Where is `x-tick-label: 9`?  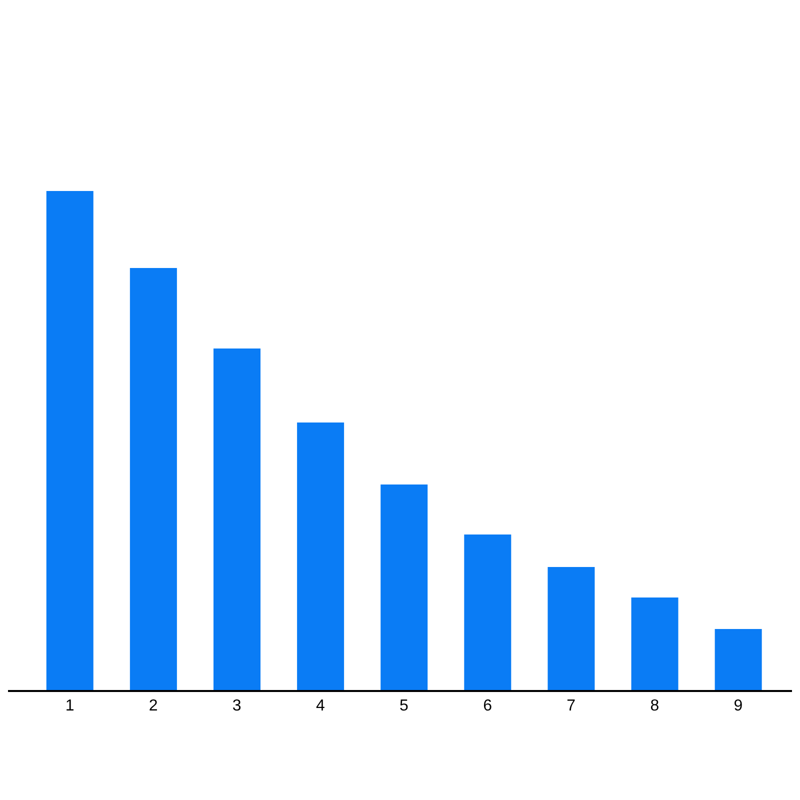
x-tick-label: 9 is located at coordinates (738, 705).